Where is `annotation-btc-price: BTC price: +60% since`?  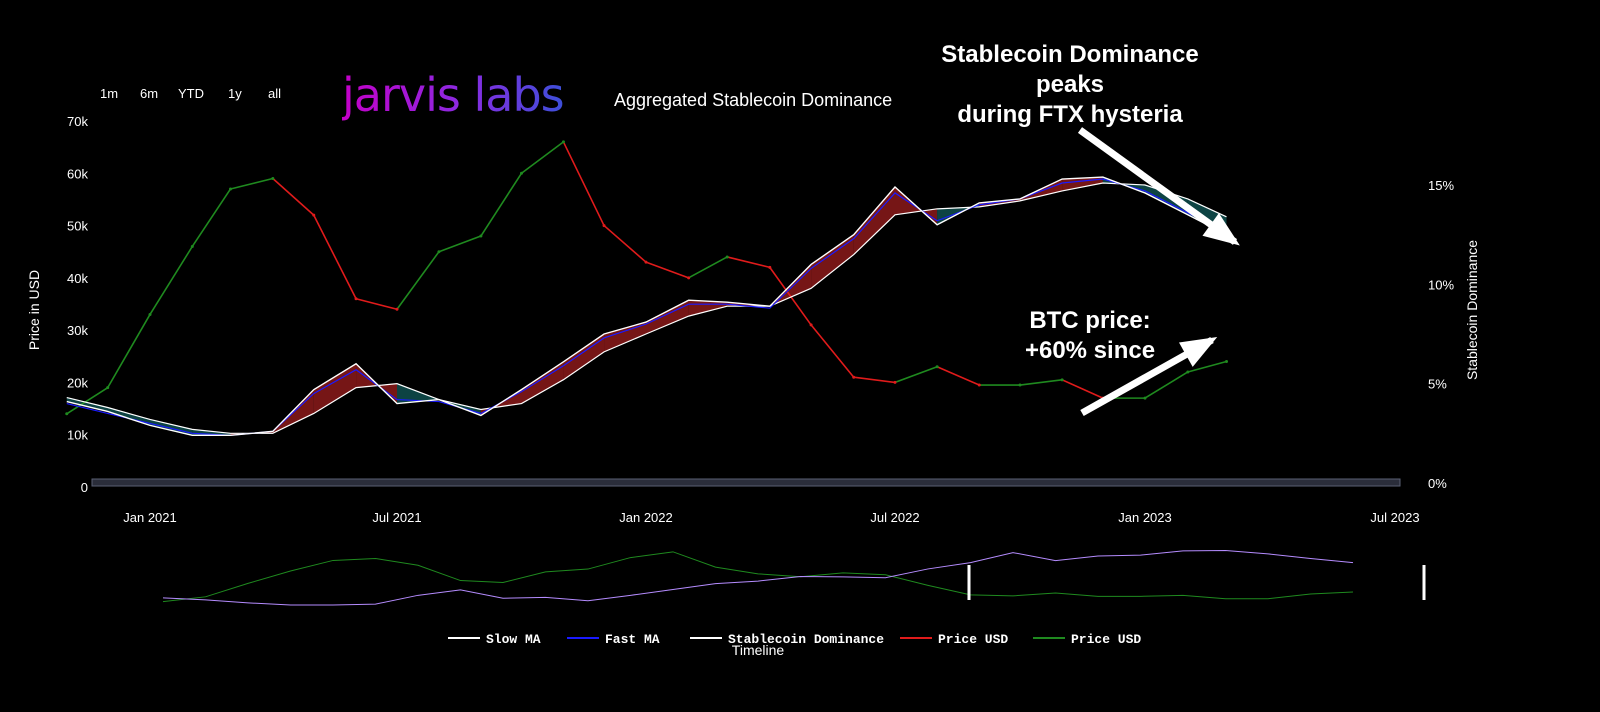 annotation-btc-price: BTC price: +60% since is located at coordinates (1090, 336).